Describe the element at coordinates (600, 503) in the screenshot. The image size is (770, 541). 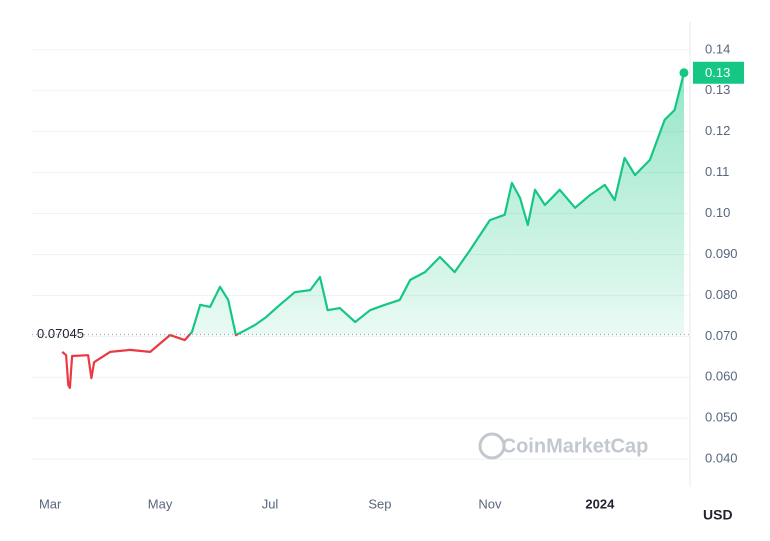
I see `x-tick-label: 2024` at that location.